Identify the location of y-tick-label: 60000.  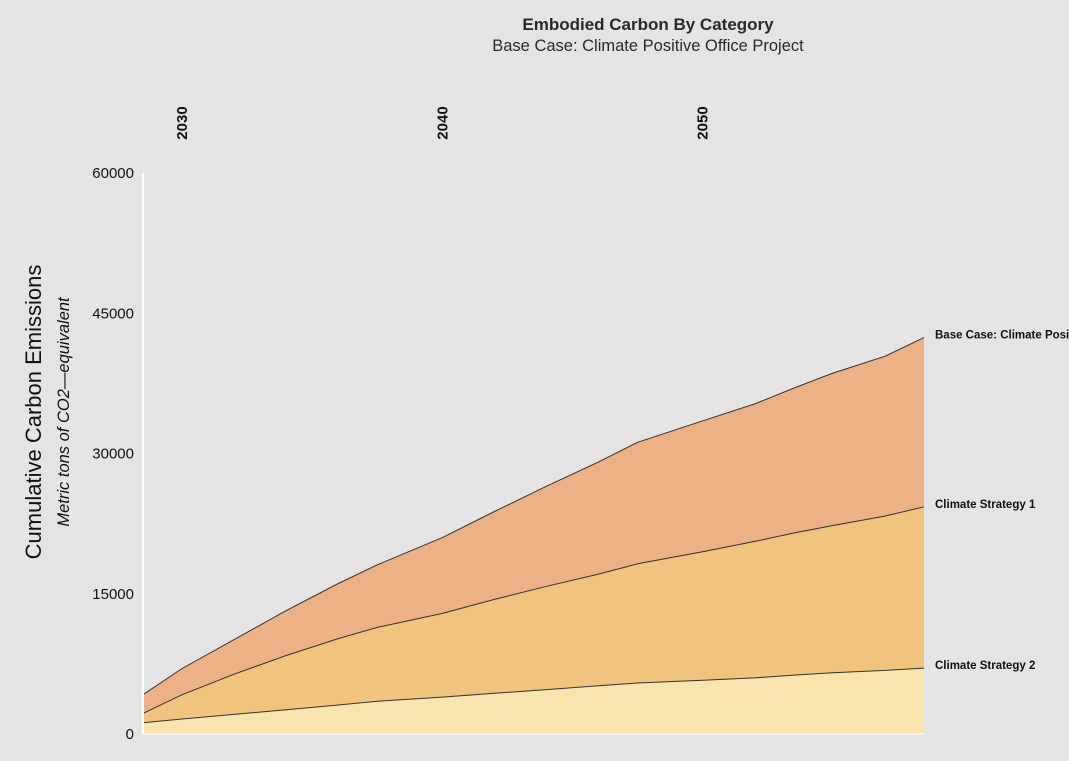
(113, 173).